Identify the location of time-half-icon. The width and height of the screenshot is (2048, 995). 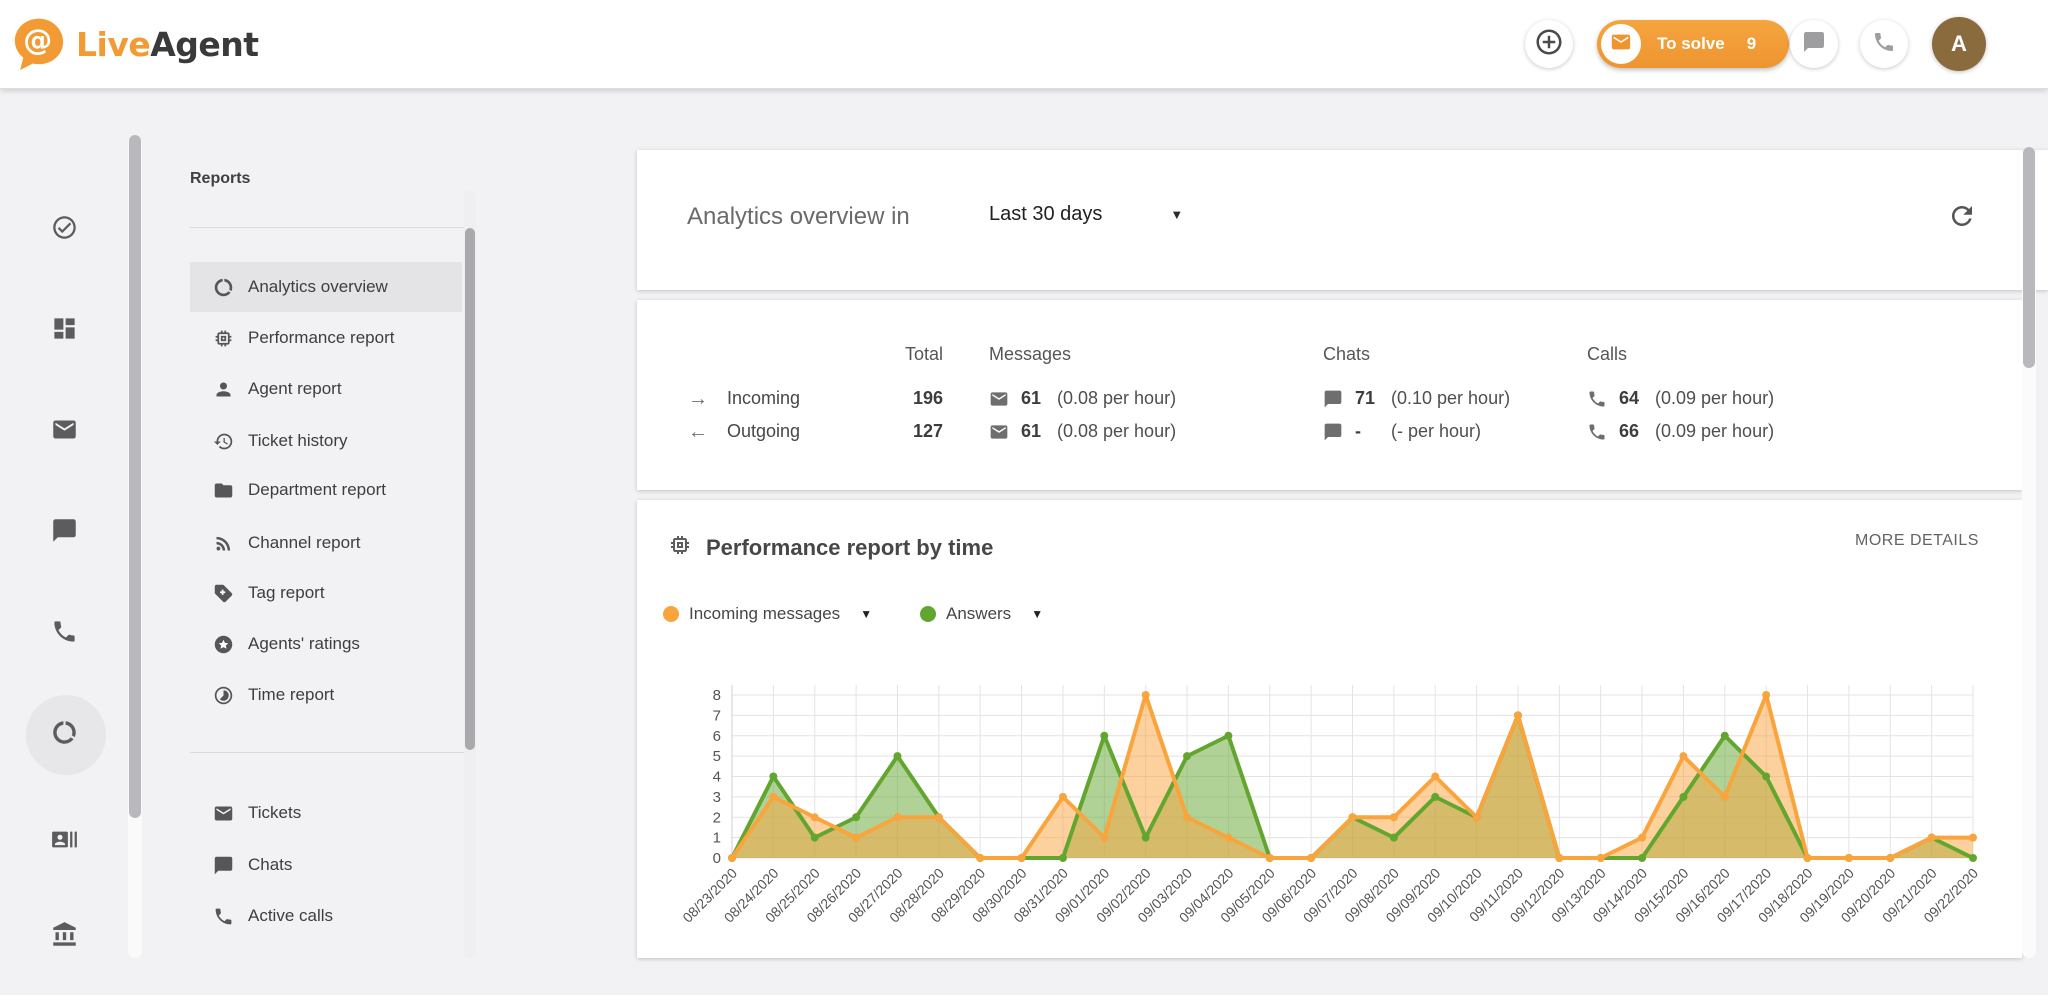
(223, 695).